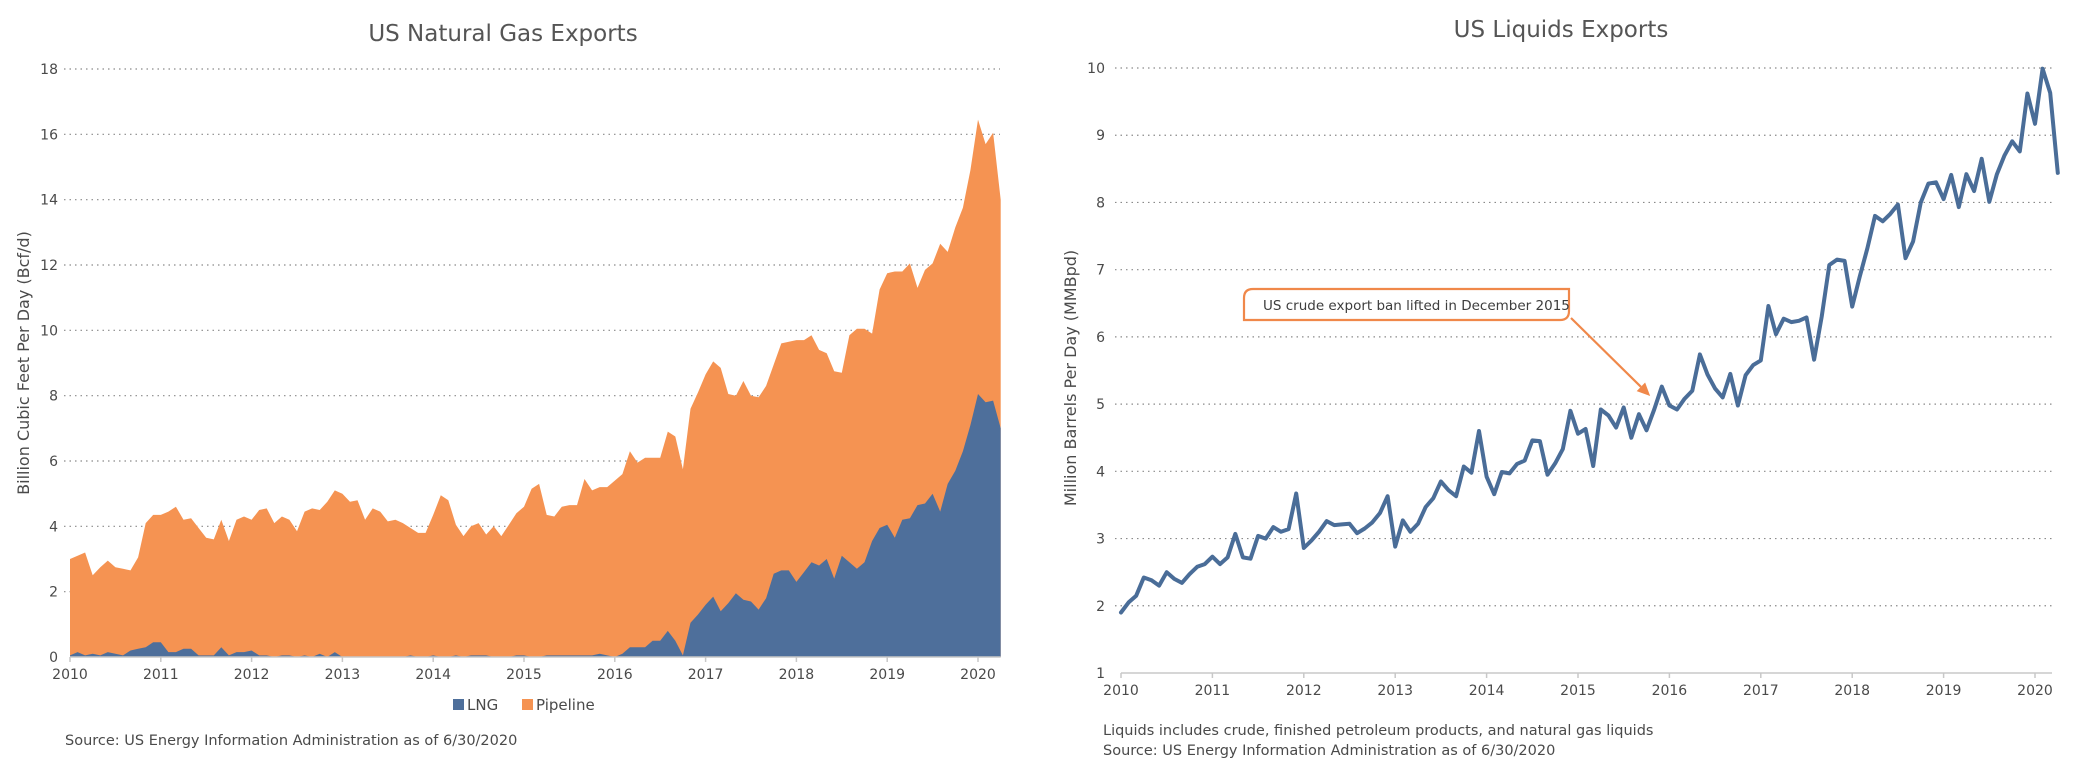  I want to click on gas-y-tick-label: 8, so click(53, 397).